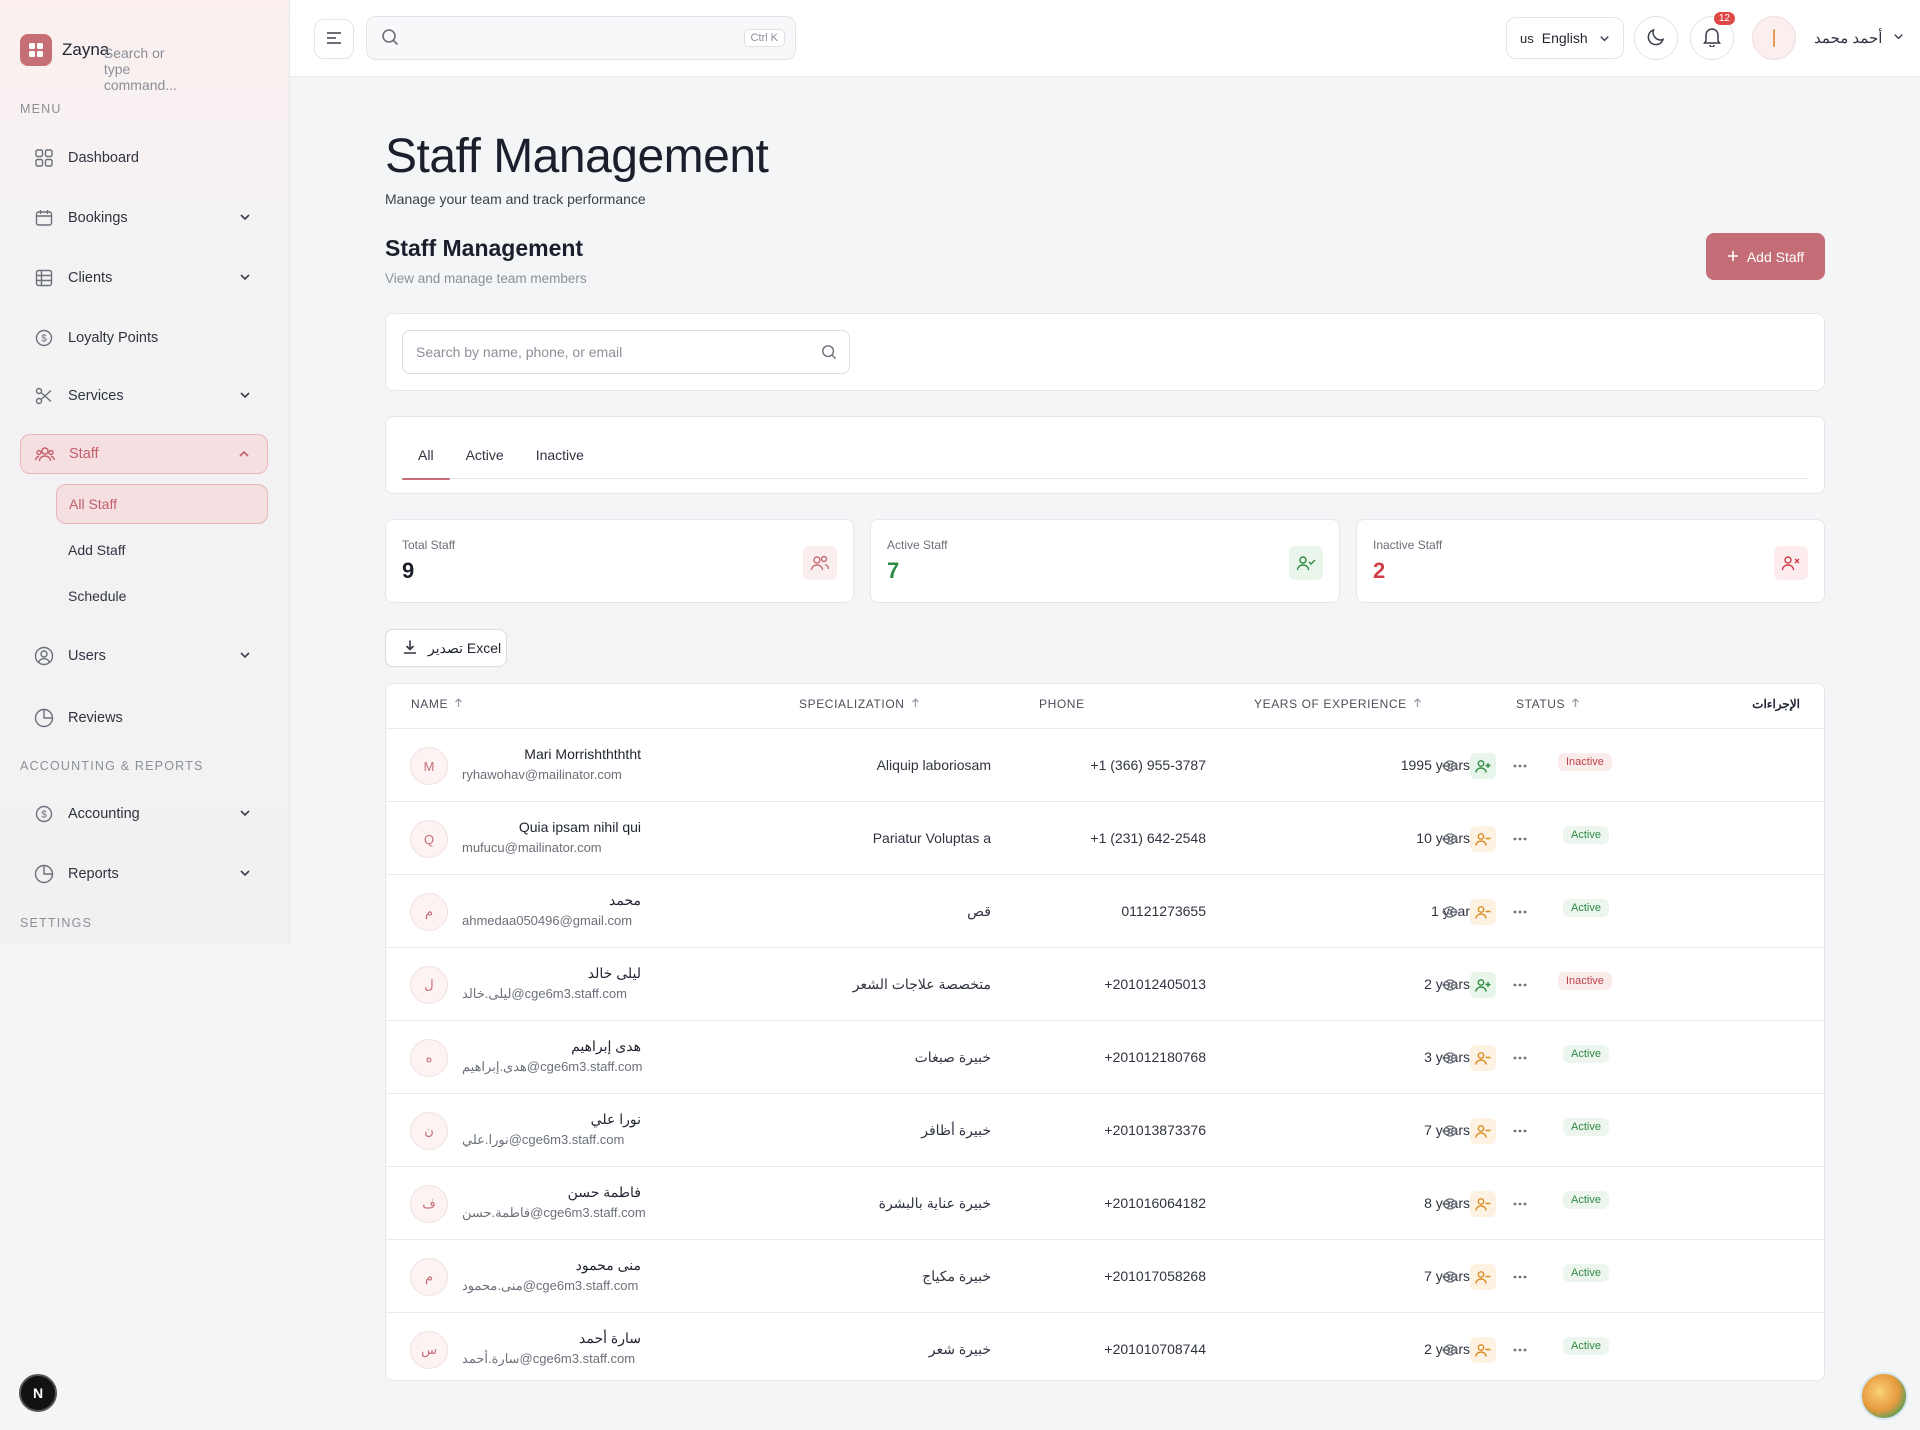 The image size is (1920, 1430). Describe the element at coordinates (859, 704) in the screenshot. I see `column-header-specialization: SPECIALIZATION` at that location.